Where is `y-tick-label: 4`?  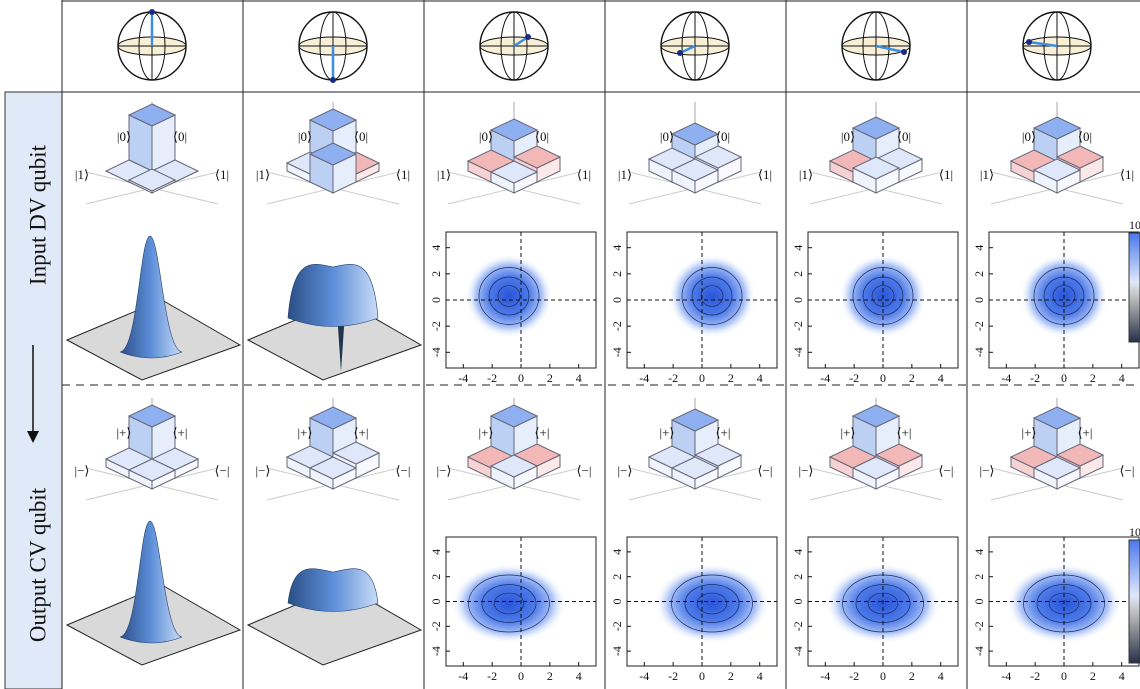
y-tick-label: 4 is located at coordinates (798, 248).